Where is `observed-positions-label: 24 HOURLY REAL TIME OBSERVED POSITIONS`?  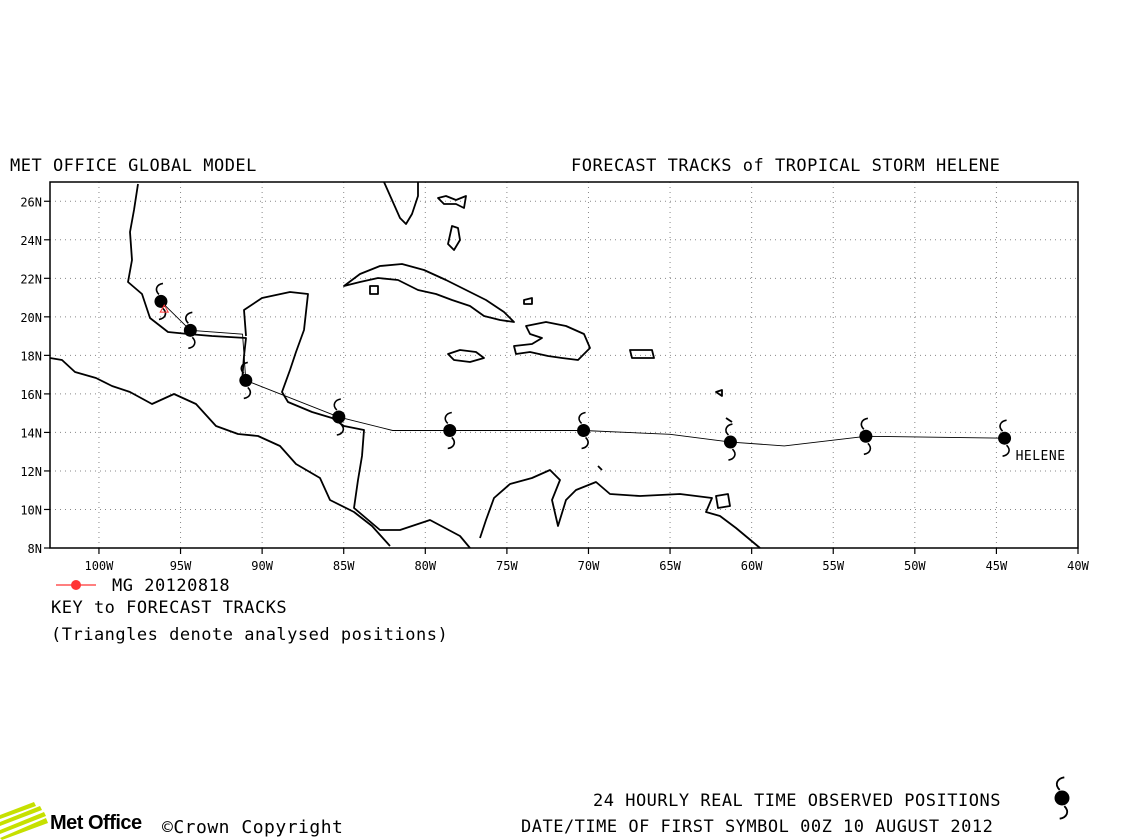
observed-positions-label: 24 HOURLY REAL TIME OBSERVED POSITIONS is located at coordinates (797, 801).